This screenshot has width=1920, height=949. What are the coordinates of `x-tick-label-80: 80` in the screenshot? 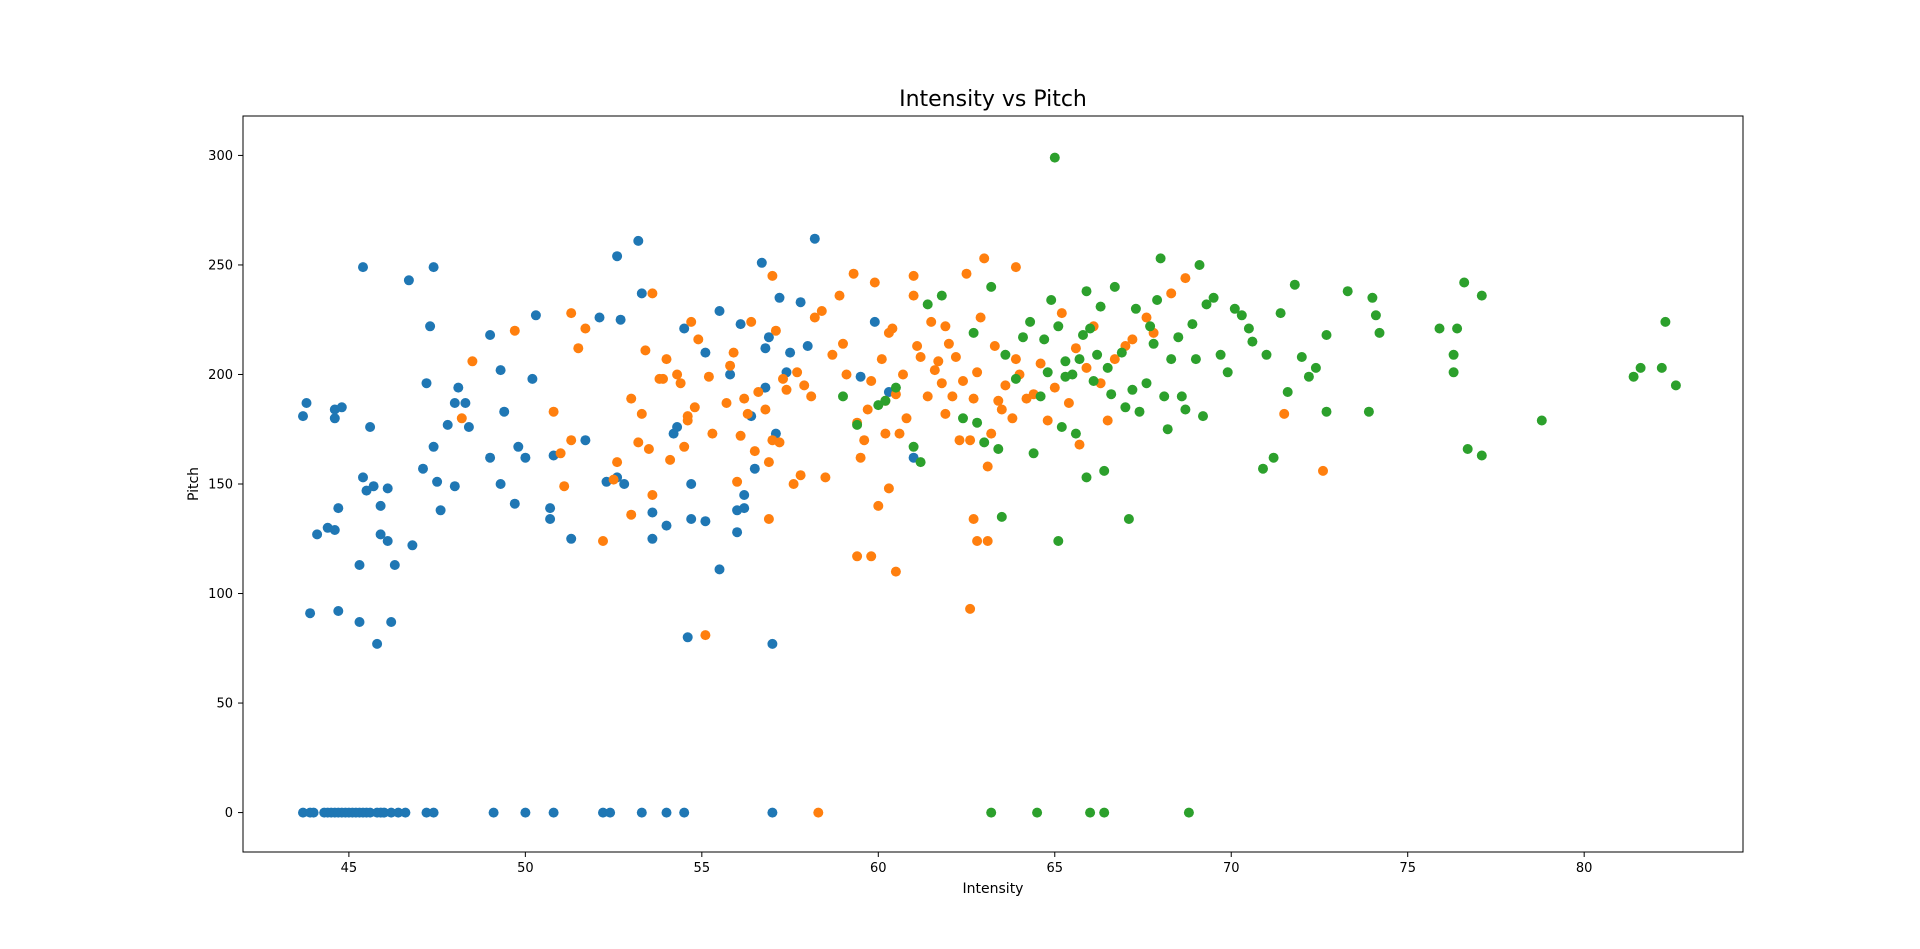 It's located at (1584, 868).